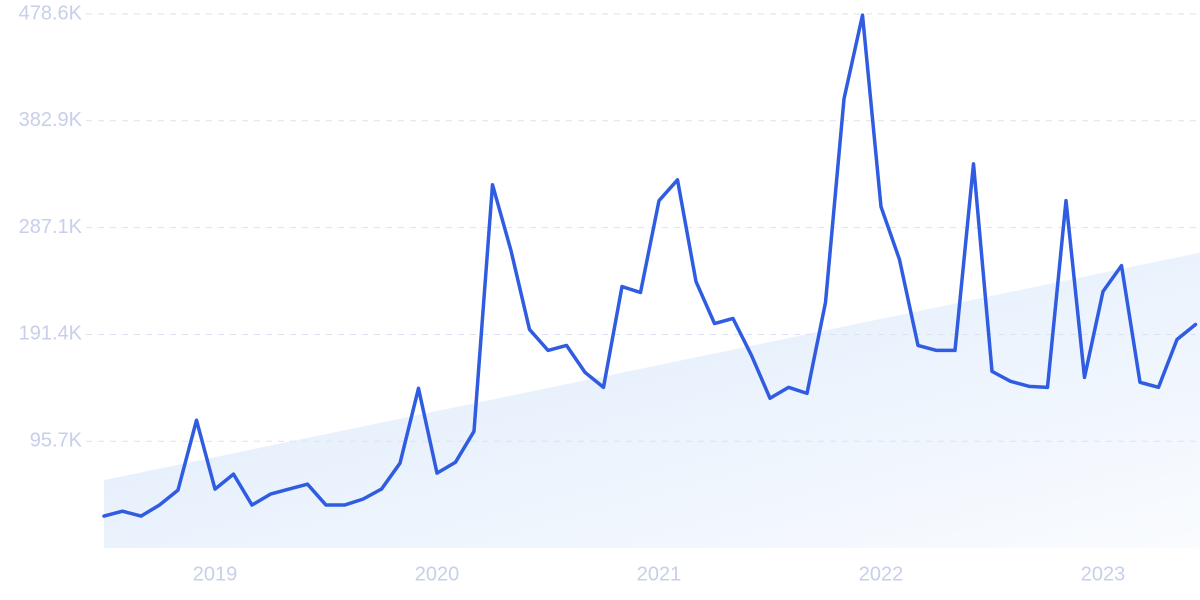  What do you see at coordinates (659, 574) in the screenshot?
I see `x-tick-label: 2021` at bounding box center [659, 574].